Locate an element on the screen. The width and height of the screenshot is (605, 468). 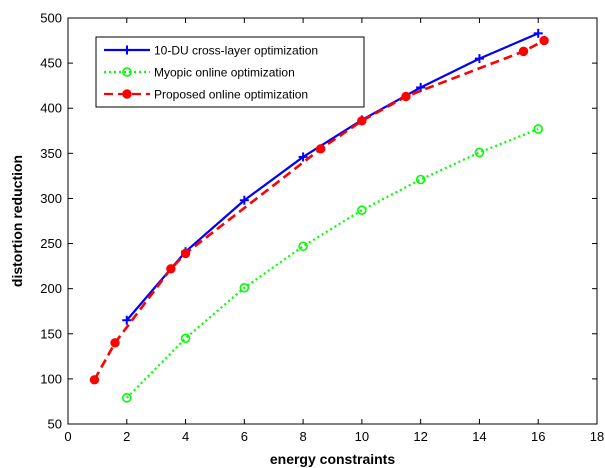
y-tick-label: 500 is located at coordinates (51, 18).